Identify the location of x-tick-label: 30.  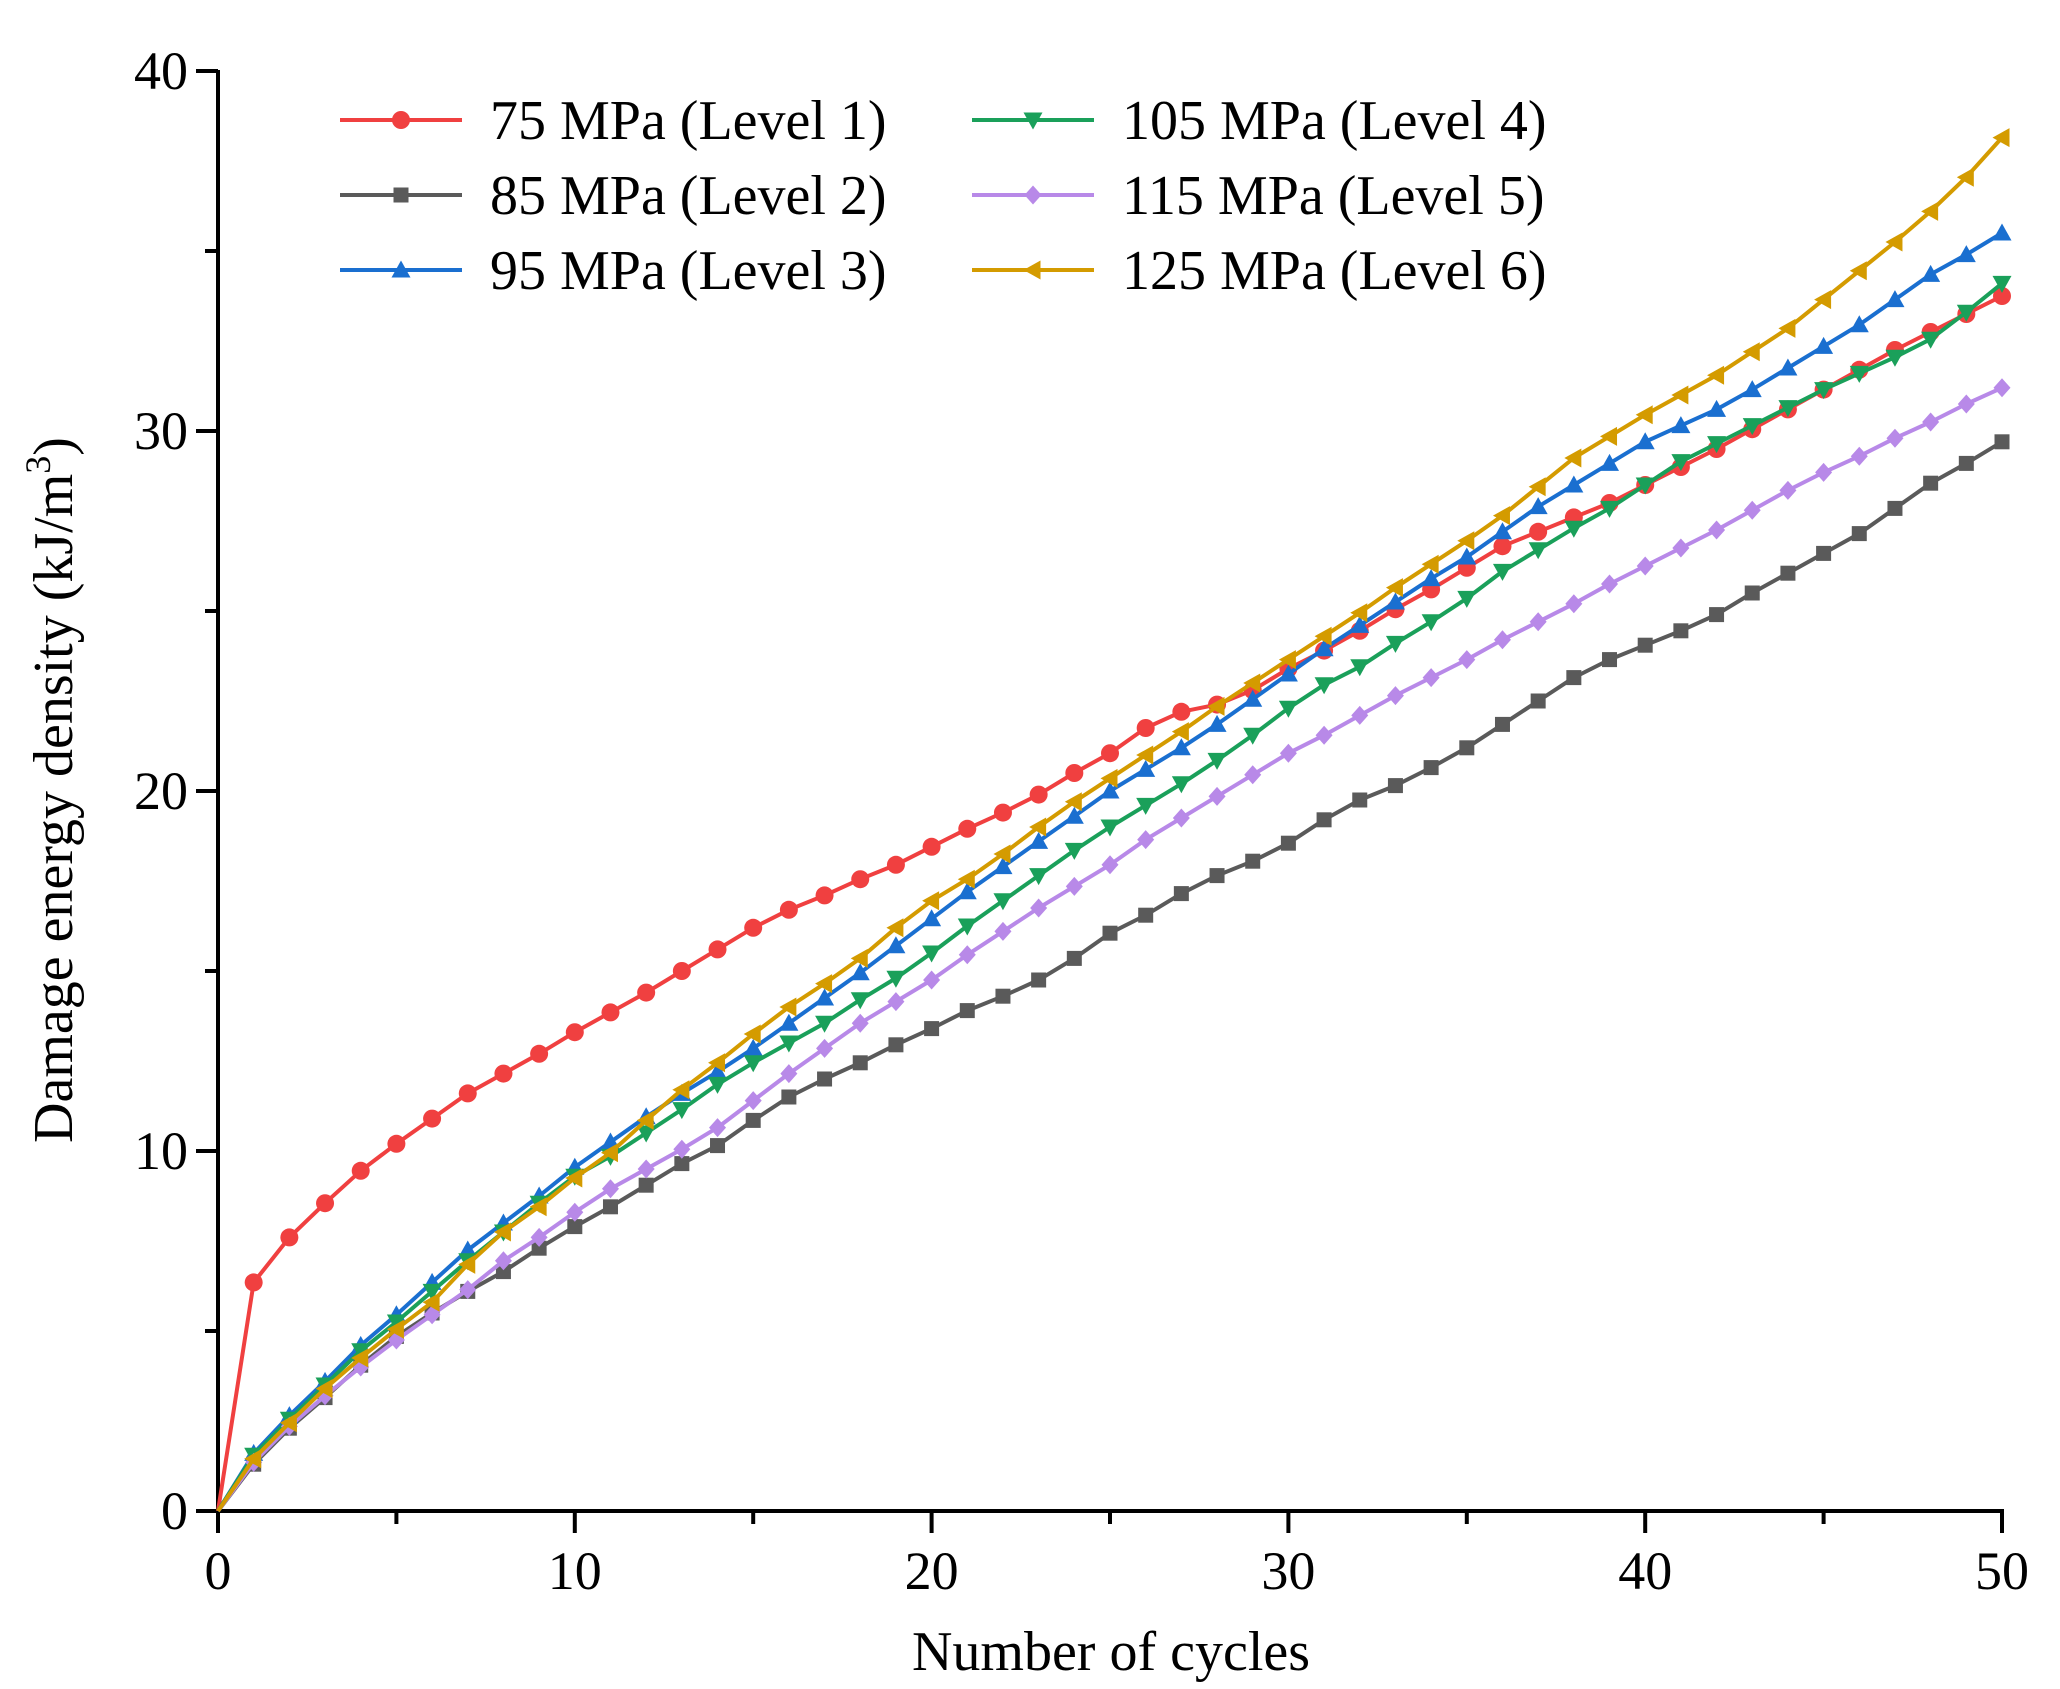
(1288, 1571).